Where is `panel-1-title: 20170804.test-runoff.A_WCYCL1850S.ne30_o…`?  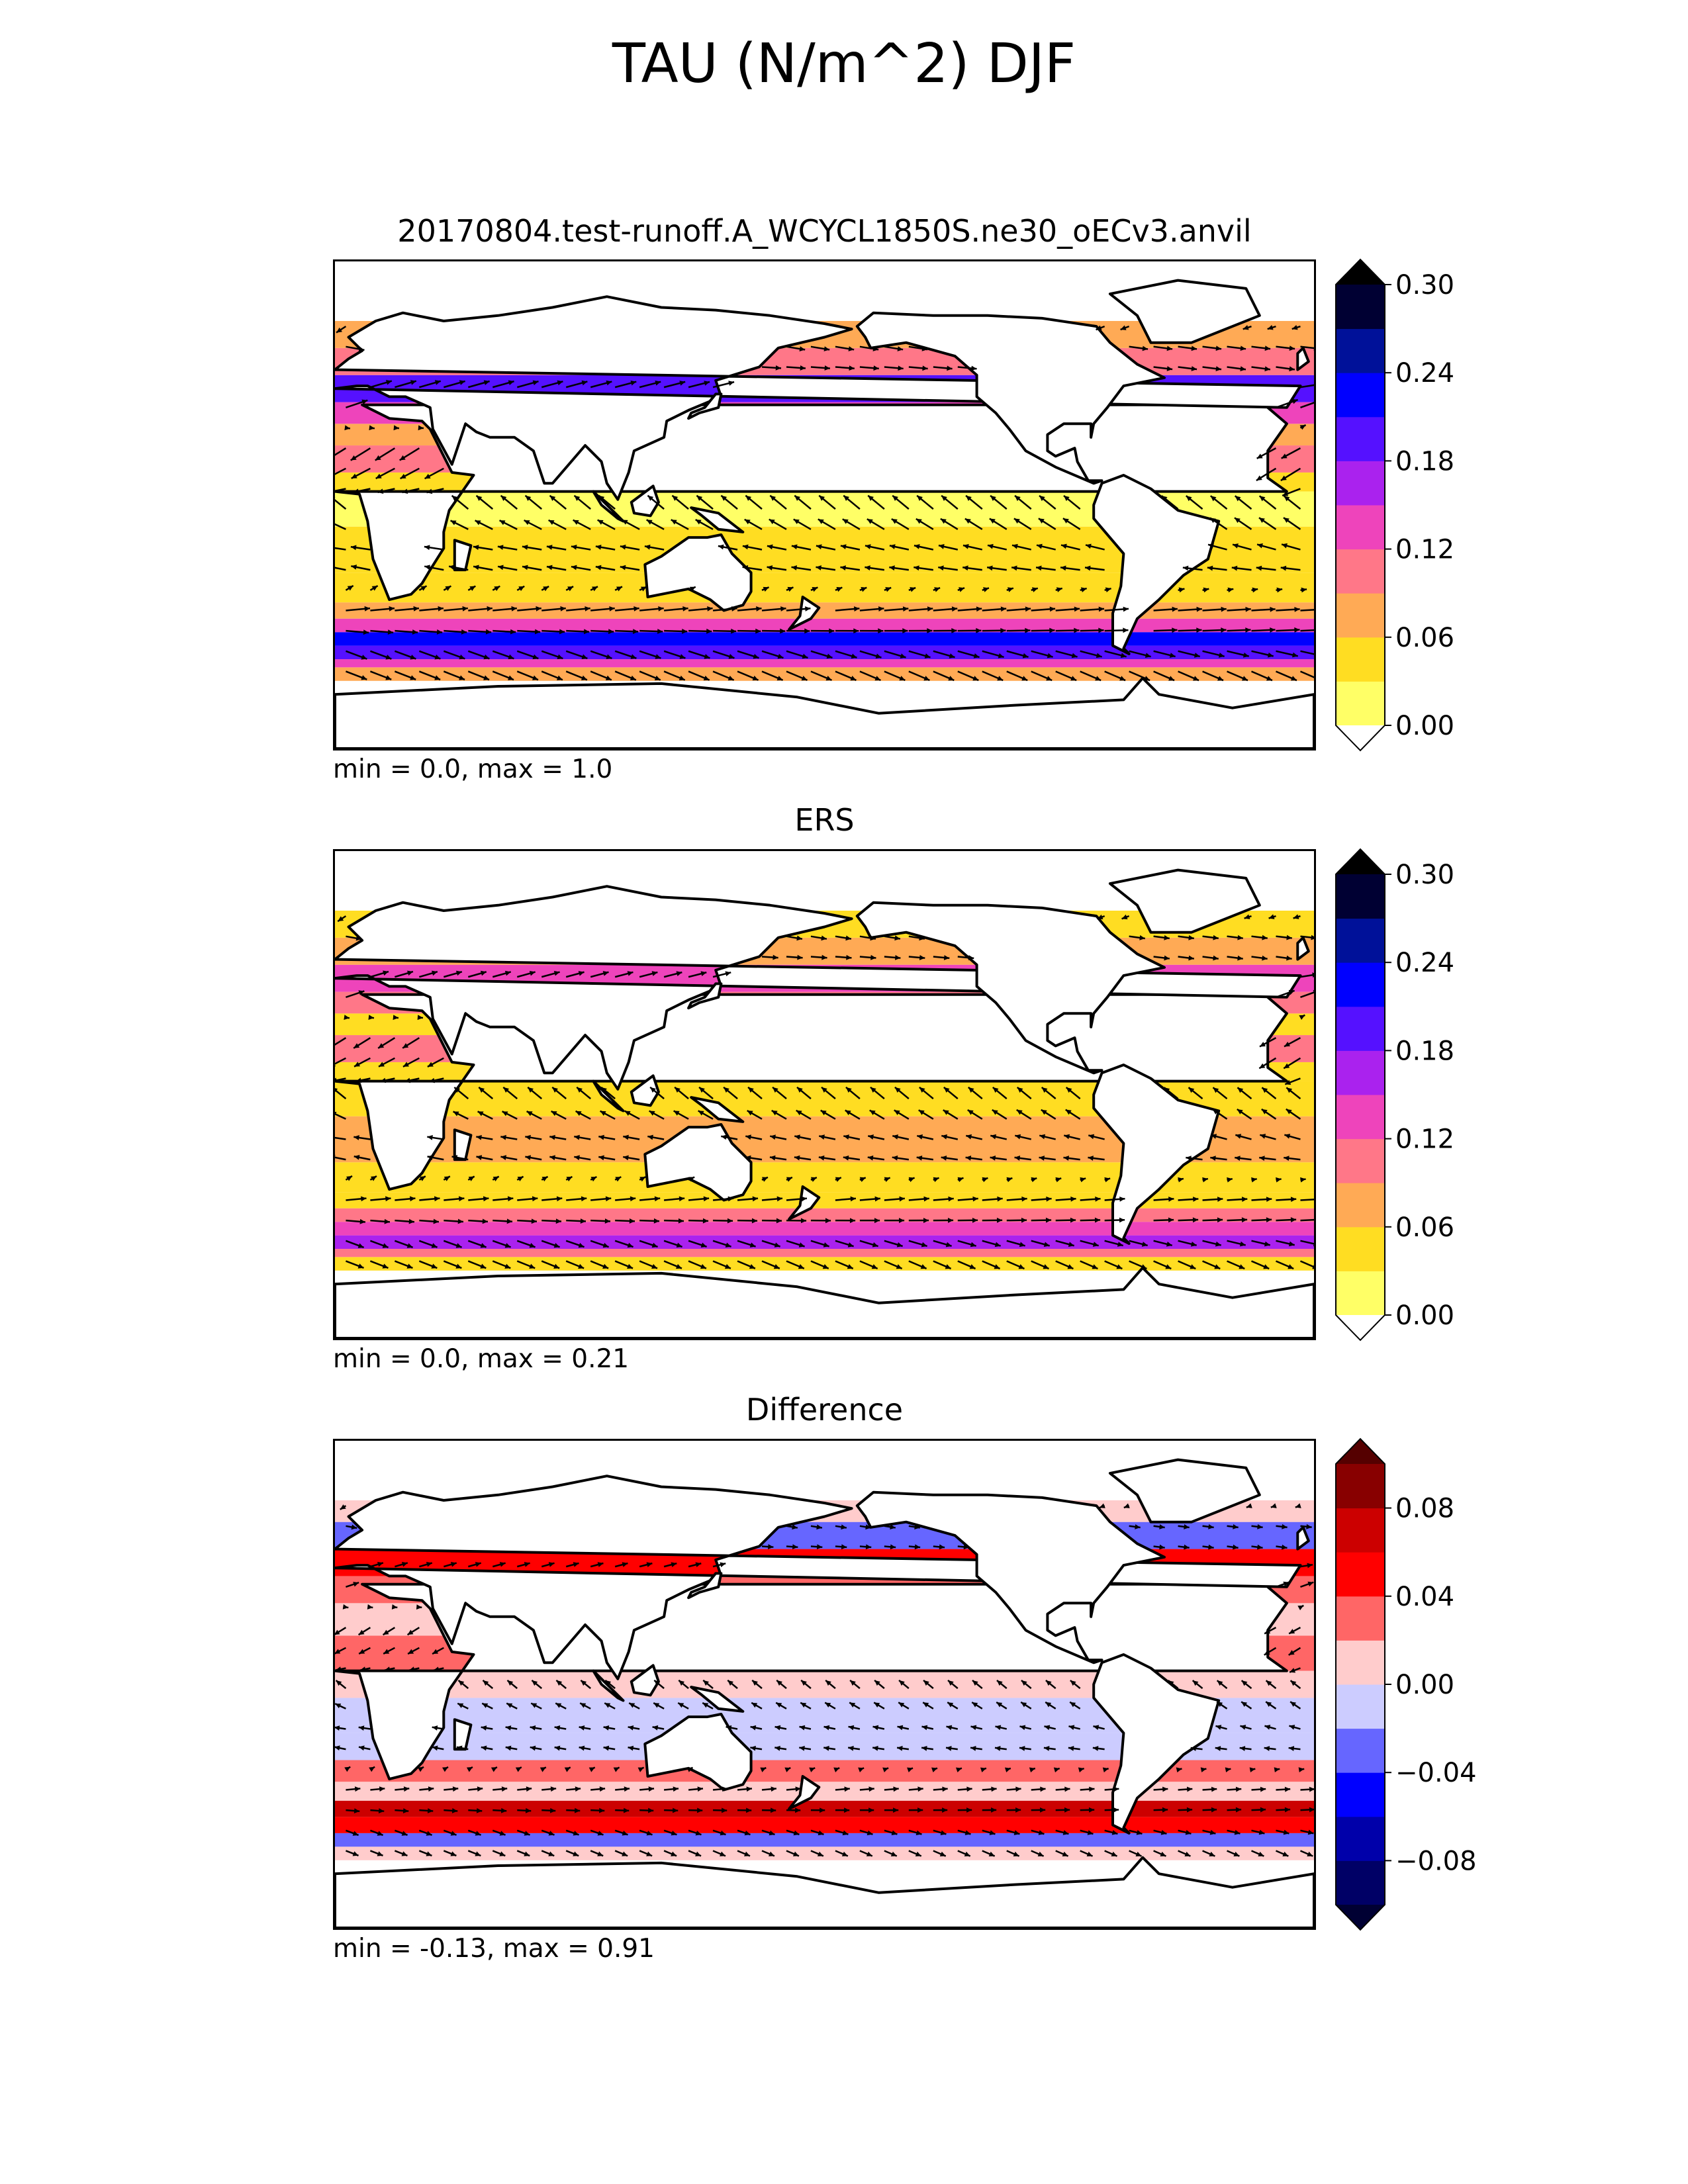
panel-1-title: 20170804.test-runoff.A_WCYCL1850S.ne30_o… is located at coordinates (824, 231).